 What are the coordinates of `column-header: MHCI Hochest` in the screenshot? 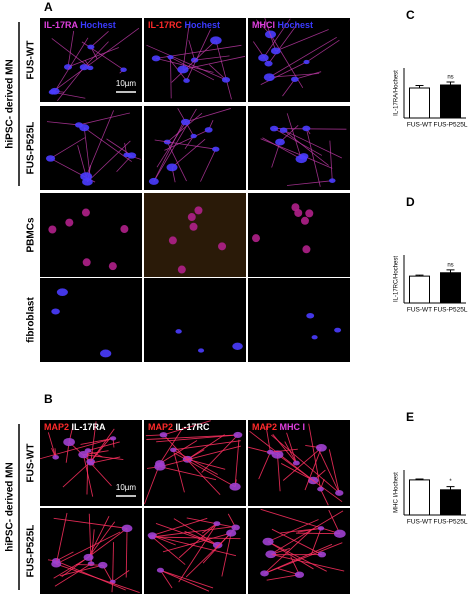 It's located at (282, 25).